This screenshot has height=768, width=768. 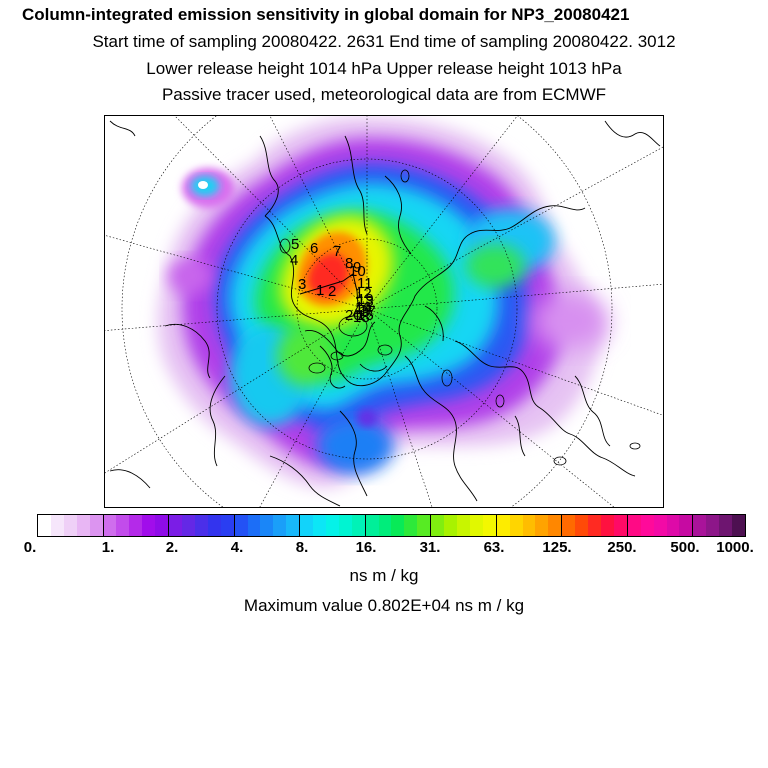 I want to click on release-label: 2, so click(x=332, y=291).